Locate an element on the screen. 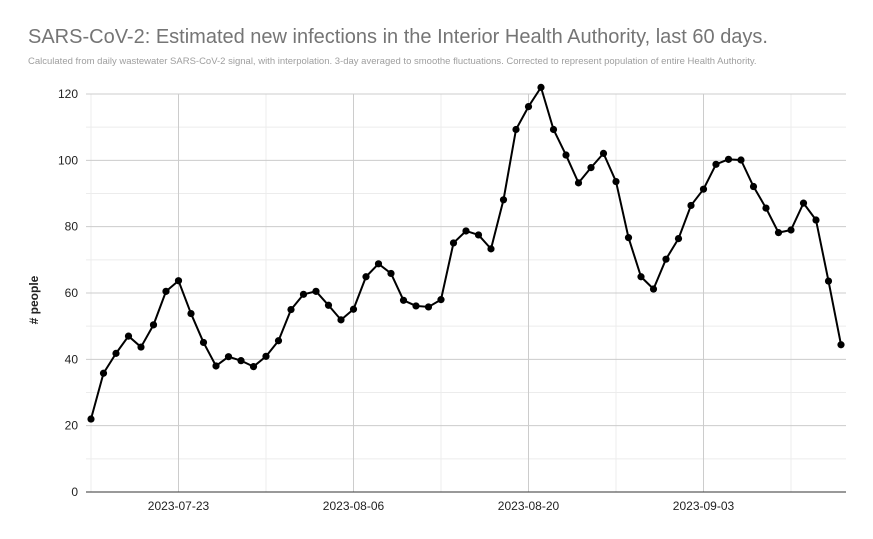 This screenshot has width=873, height=539. x-tick-label: 2023-09-03 is located at coordinates (704, 506).